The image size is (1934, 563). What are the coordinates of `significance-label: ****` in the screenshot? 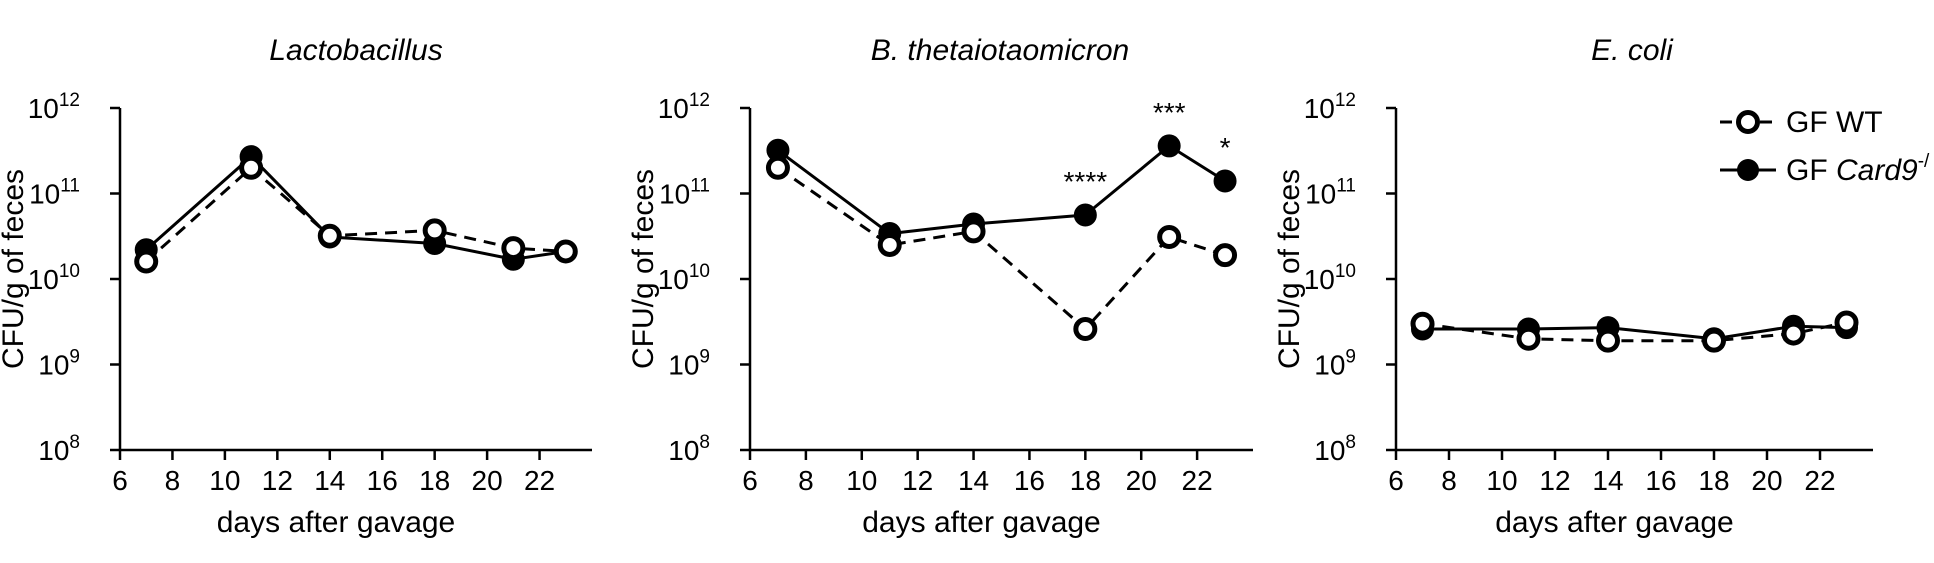 It's located at (1086, 181).